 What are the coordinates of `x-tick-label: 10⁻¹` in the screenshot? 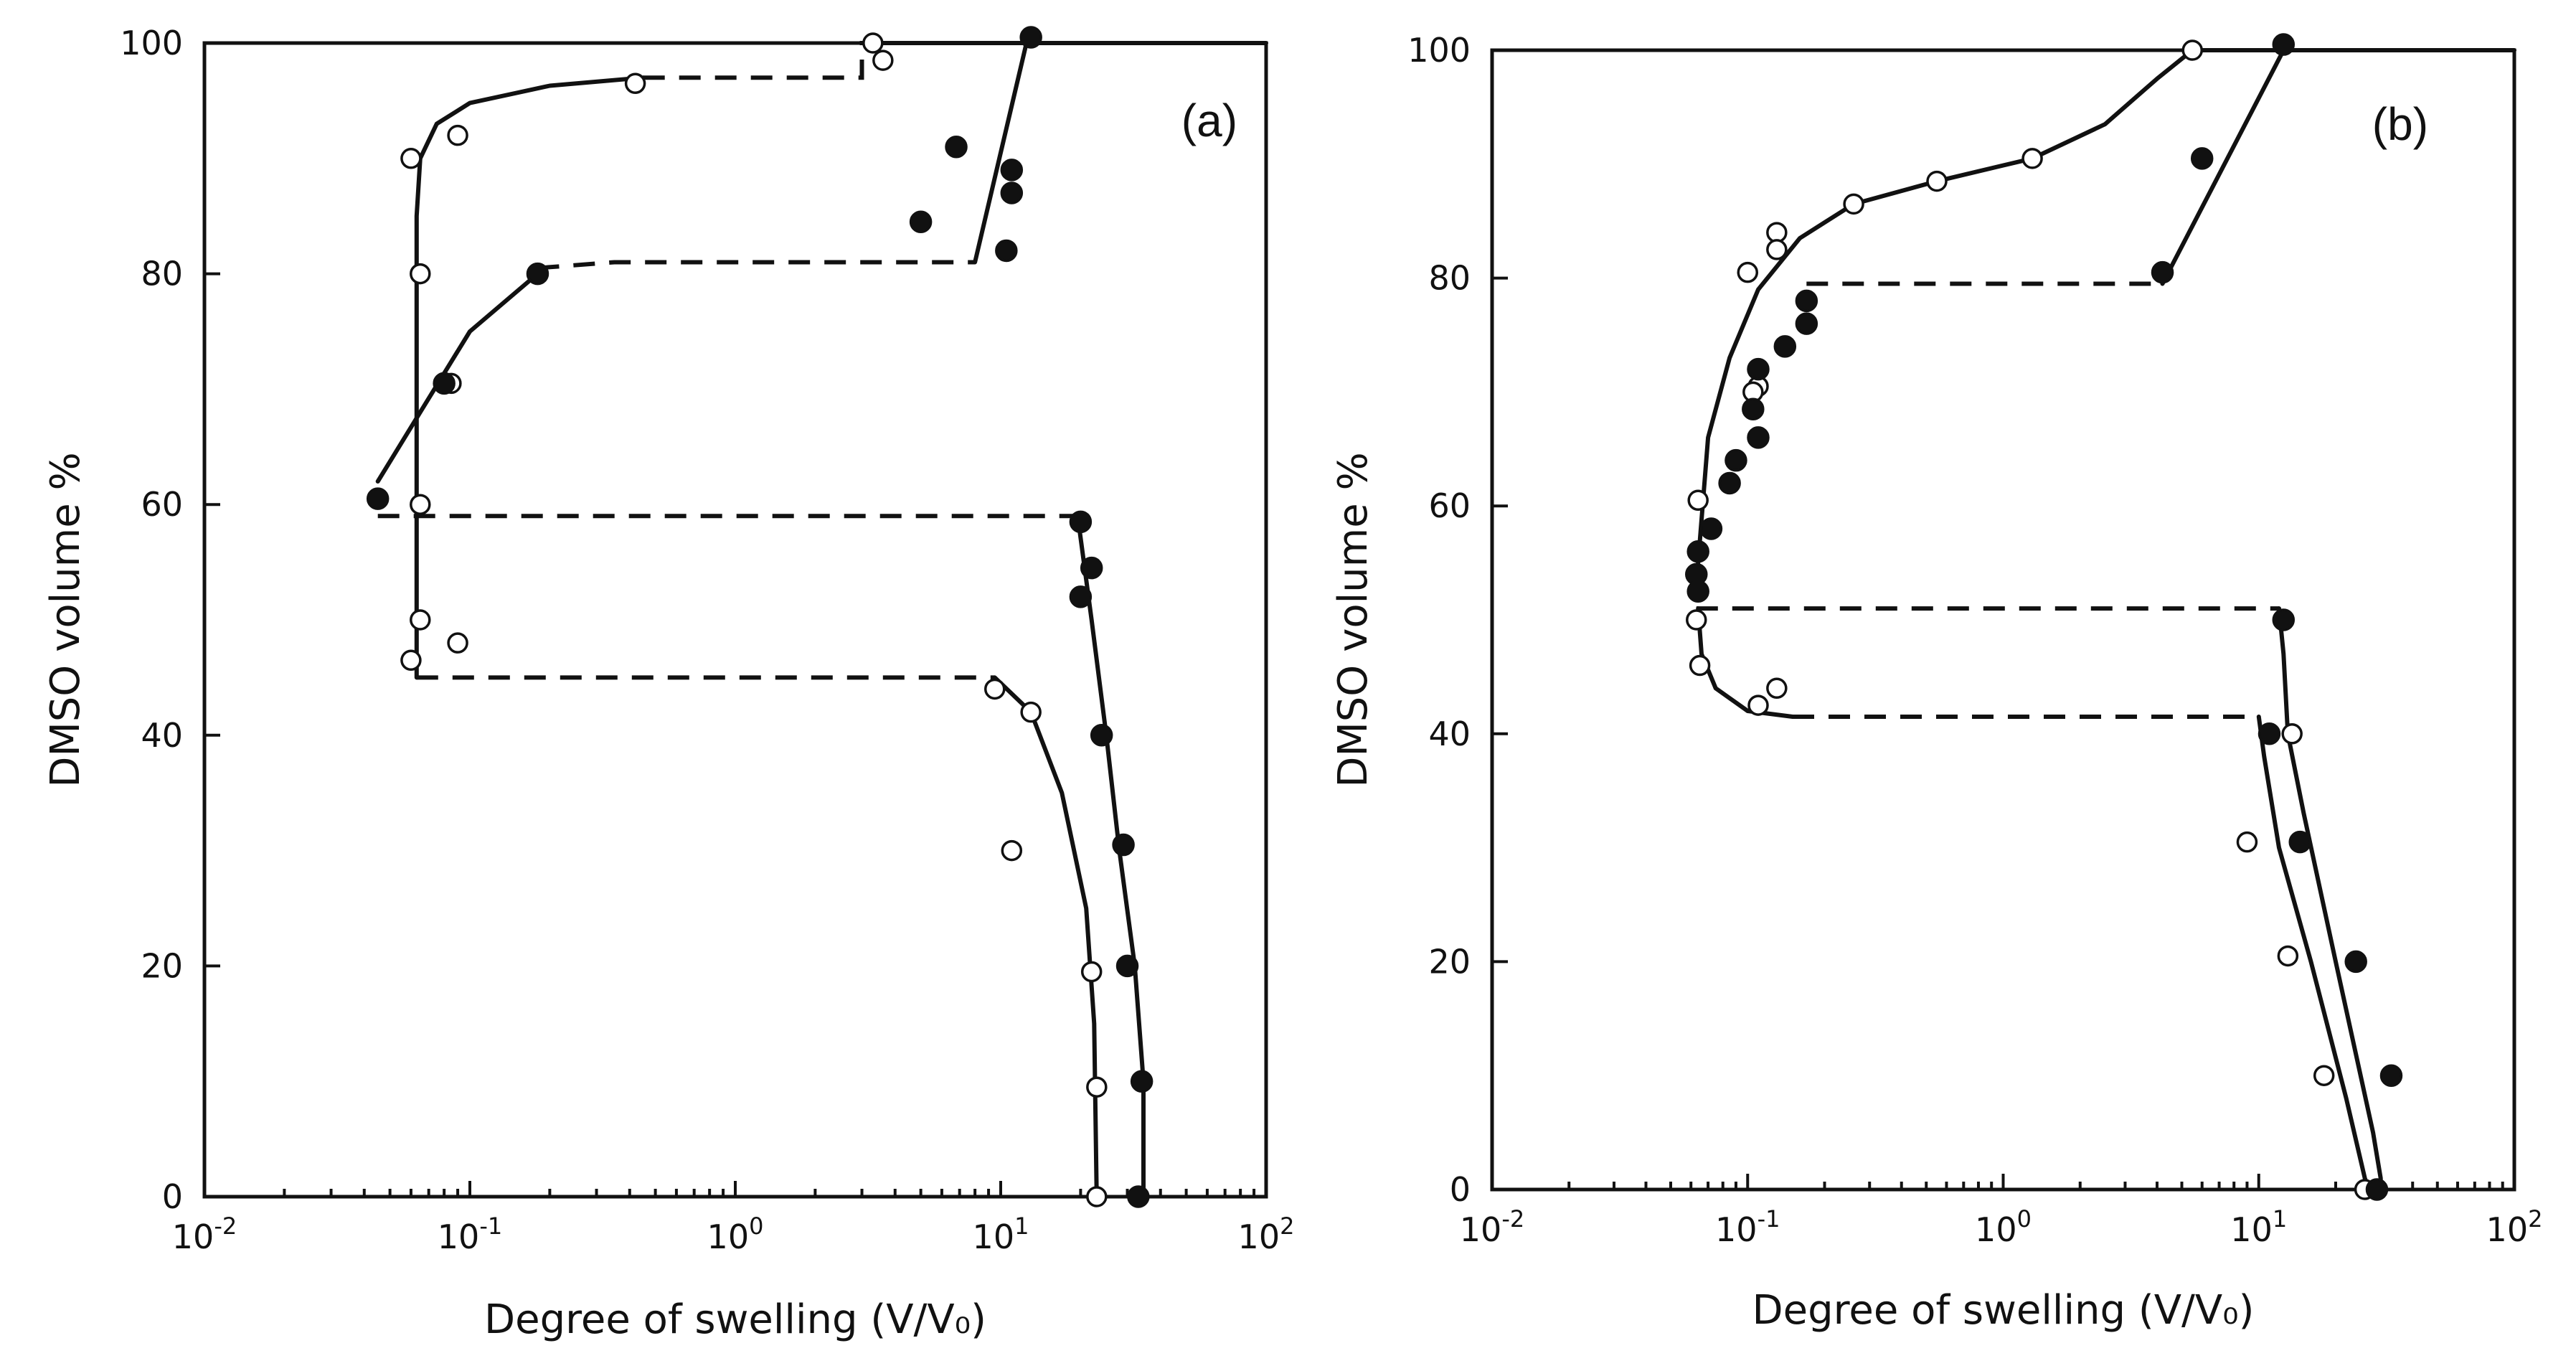 It's located at (1747, 1227).